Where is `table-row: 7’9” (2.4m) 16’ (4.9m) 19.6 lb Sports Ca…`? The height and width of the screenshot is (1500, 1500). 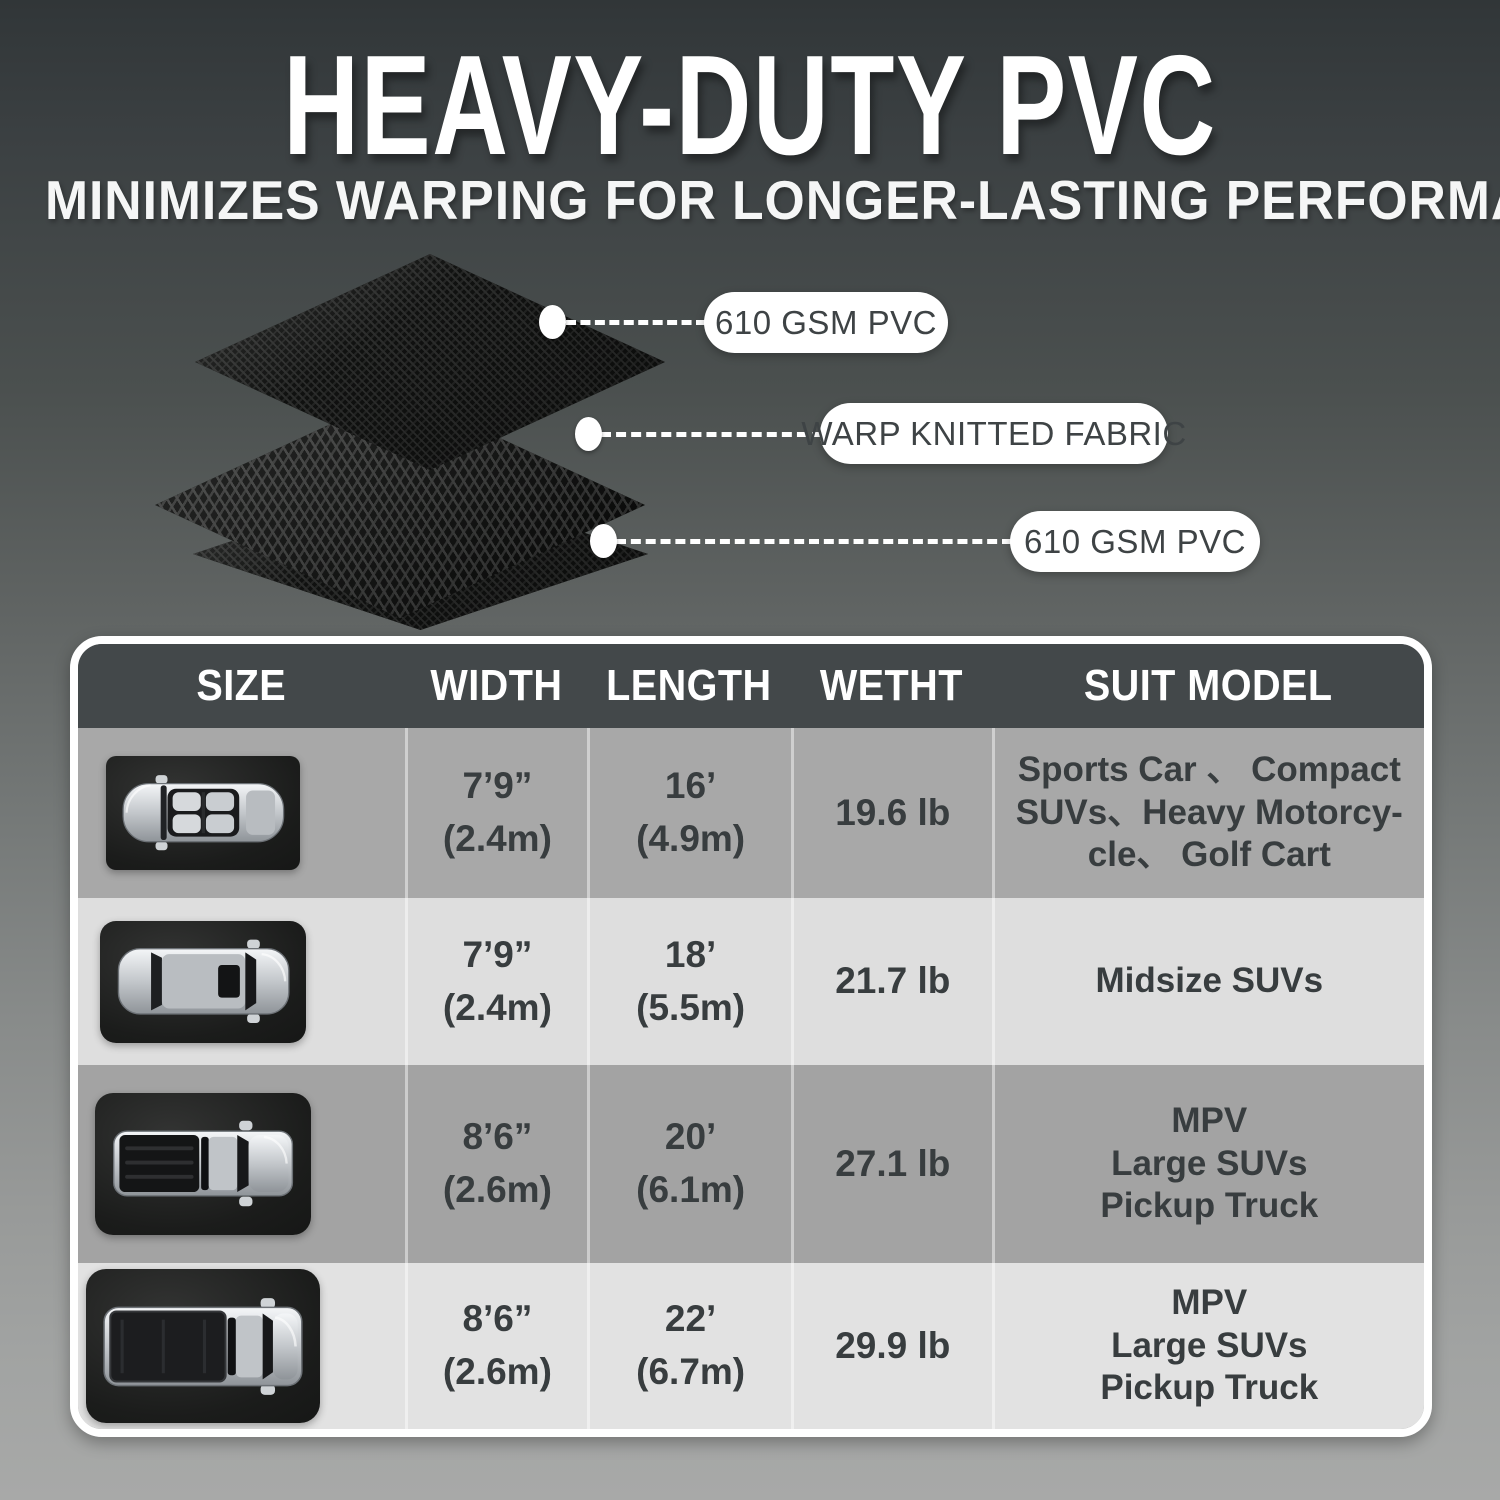 table-row: 7’9” (2.4m) 16’ (4.9m) 19.6 lb Sports Ca… is located at coordinates (751, 813).